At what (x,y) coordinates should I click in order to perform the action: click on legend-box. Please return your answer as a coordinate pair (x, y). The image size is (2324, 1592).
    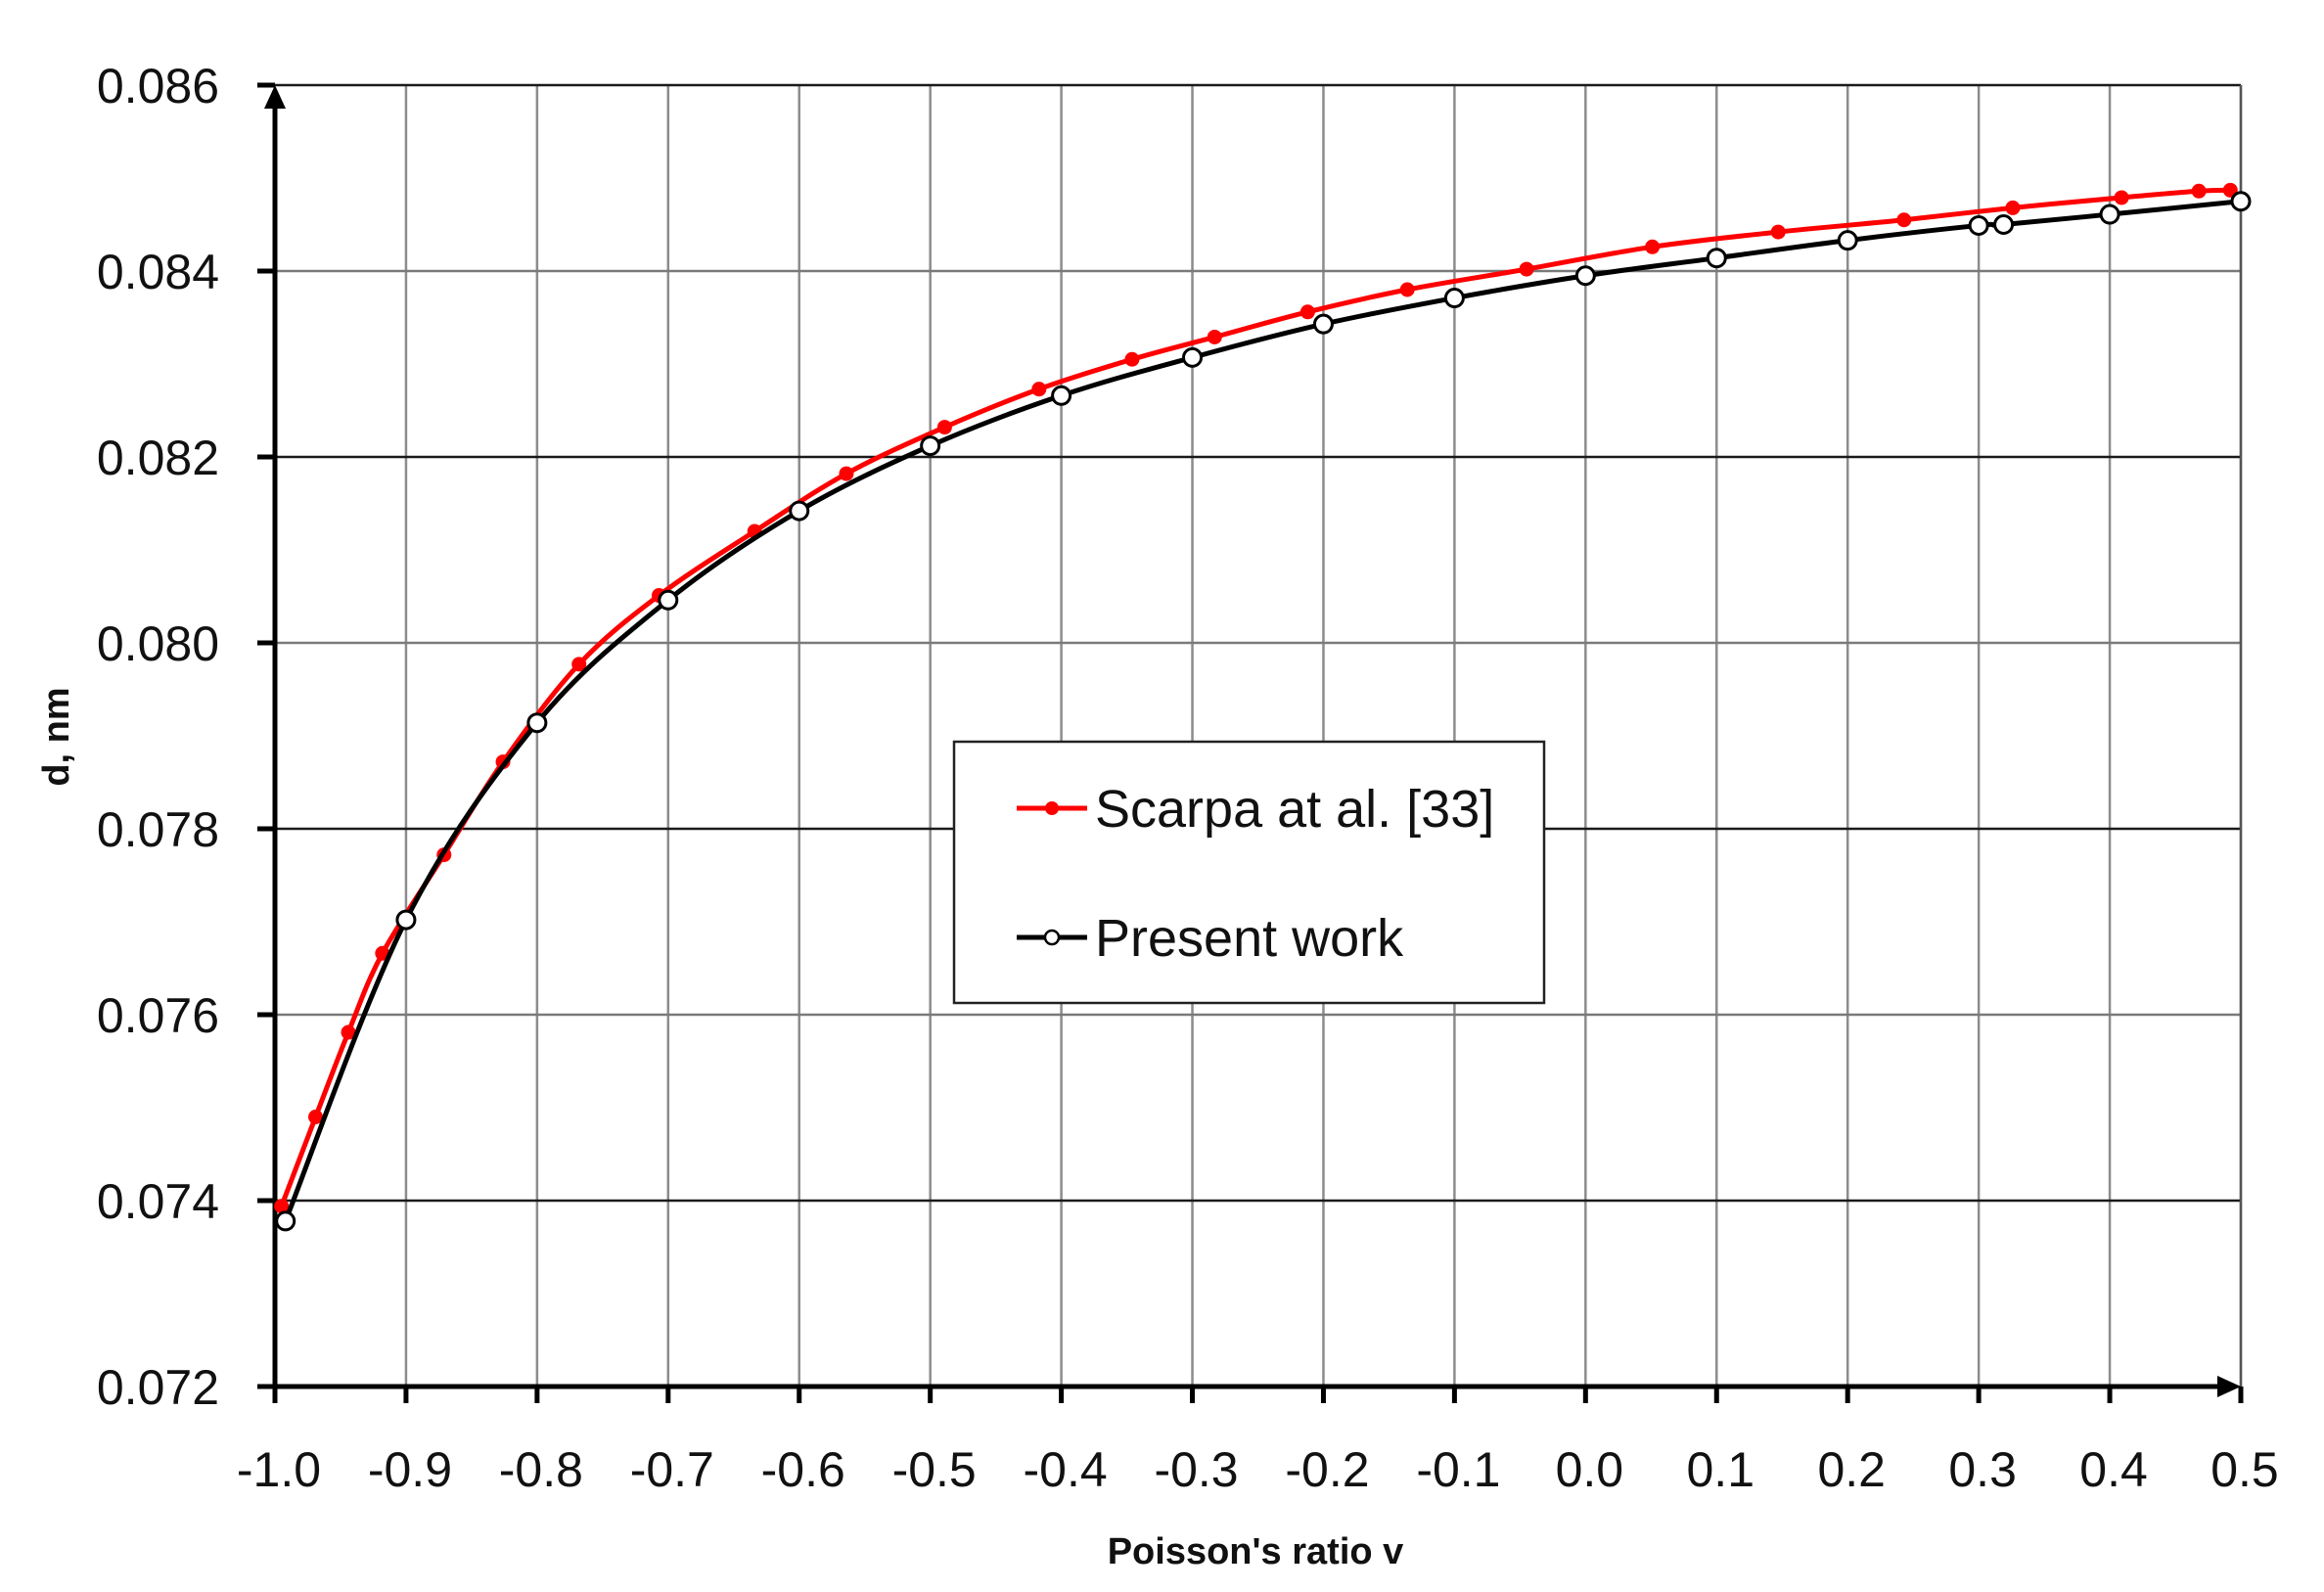
    Looking at the image, I should click on (1249, 873).